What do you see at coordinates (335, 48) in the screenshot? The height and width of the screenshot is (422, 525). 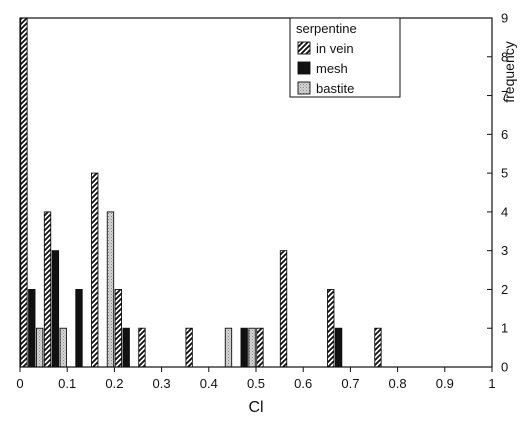 I see `legend-label-in-vein: in vein` at bounding box center [335, 48].